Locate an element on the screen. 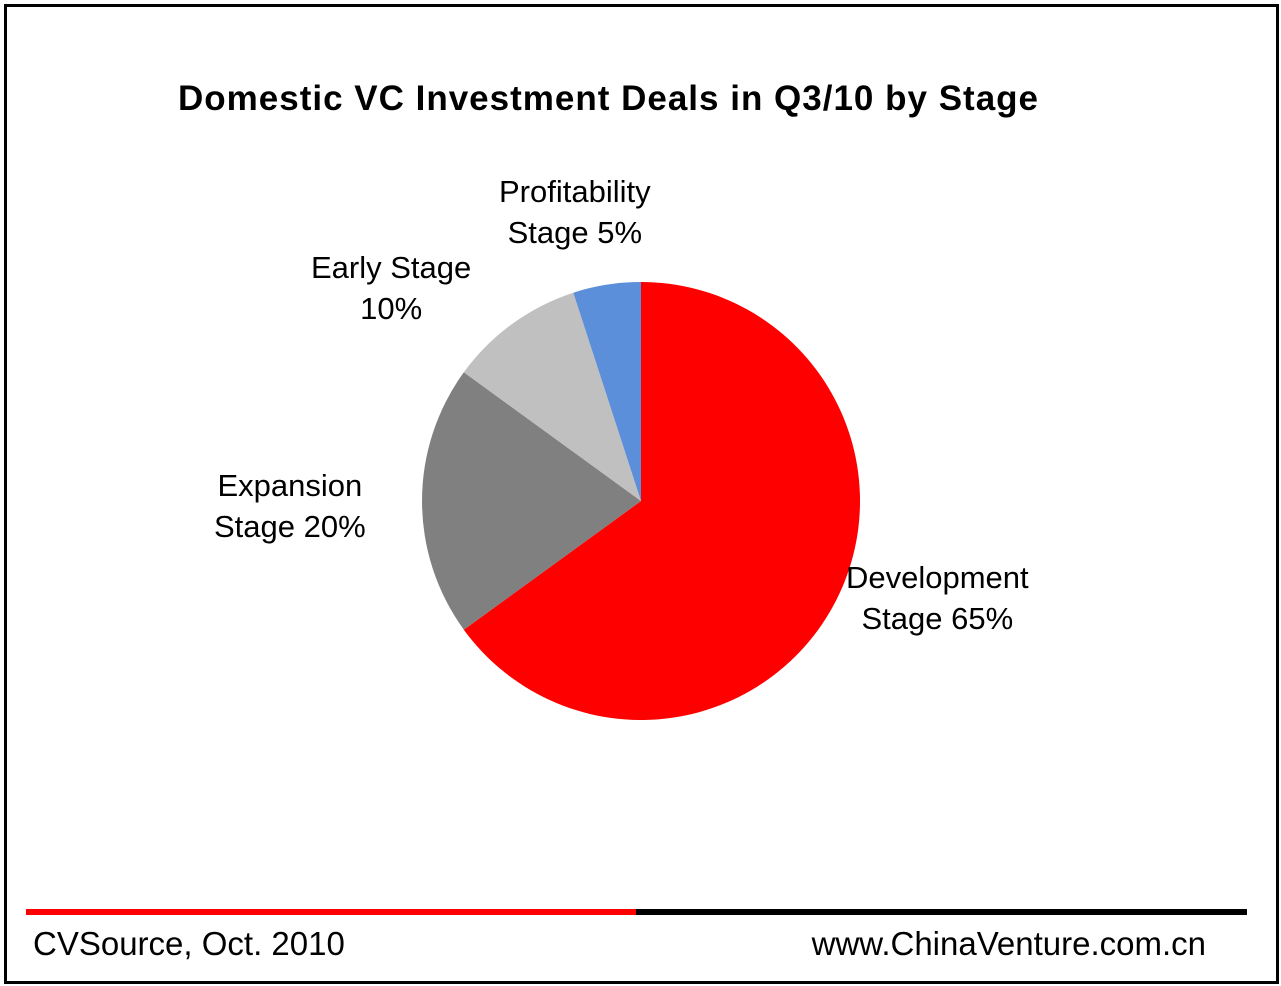 The image size is (1281, 986). footer-source: CVSource, Oct. 2010 is located at coordinates (189, 943).